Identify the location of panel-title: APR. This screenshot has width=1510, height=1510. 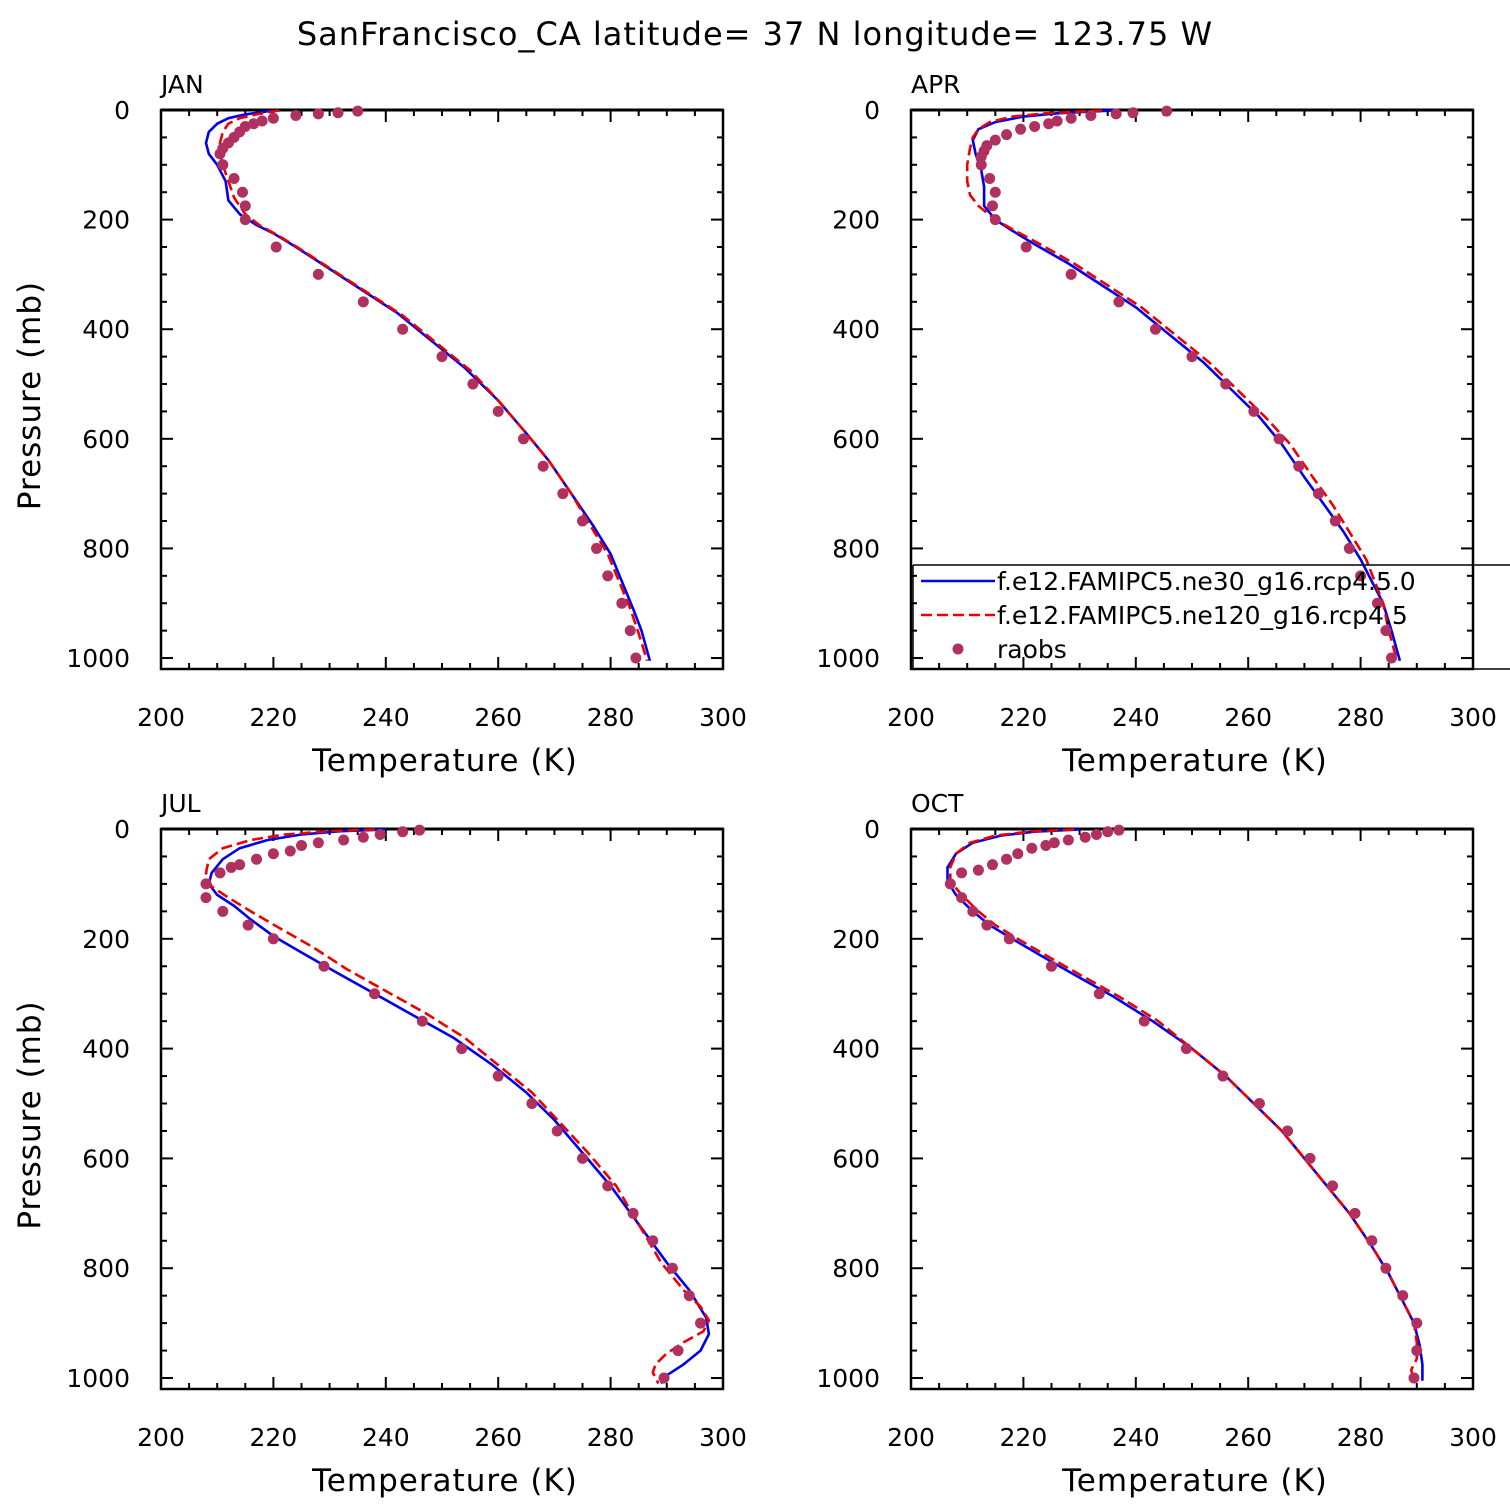
(936, 84).